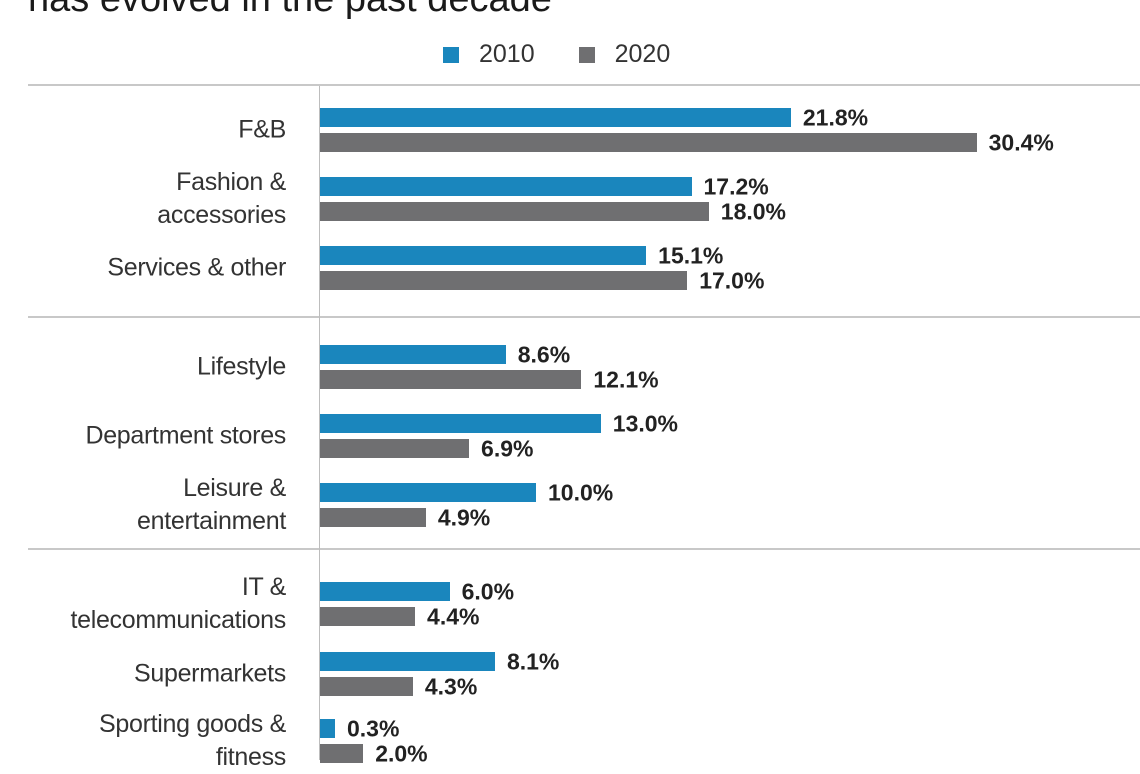 This screenshot has width=1140, height=774. What do you see at coordinates (642, 54) in the screenshot?
I see `legend-label-2020: 2020` at bounding box center [642, 54].